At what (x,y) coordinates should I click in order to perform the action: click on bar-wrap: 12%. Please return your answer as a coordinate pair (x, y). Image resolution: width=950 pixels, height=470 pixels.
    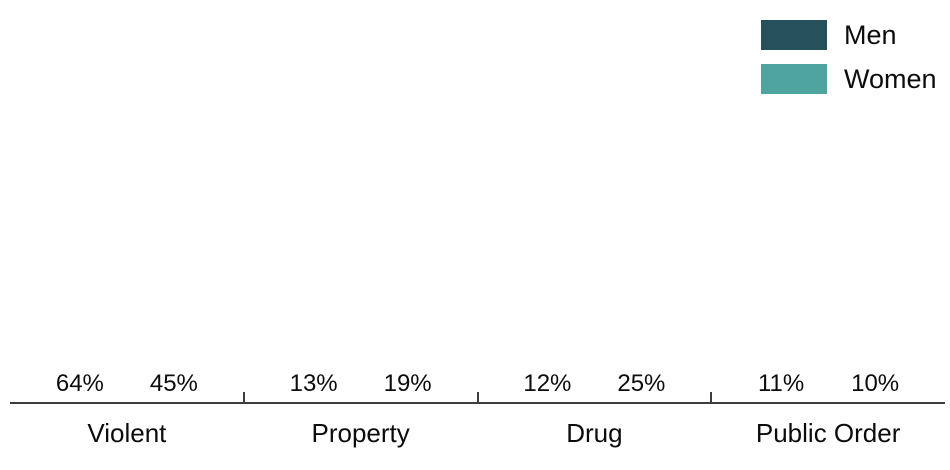
    Looking at the image, I should click on (547, 386).